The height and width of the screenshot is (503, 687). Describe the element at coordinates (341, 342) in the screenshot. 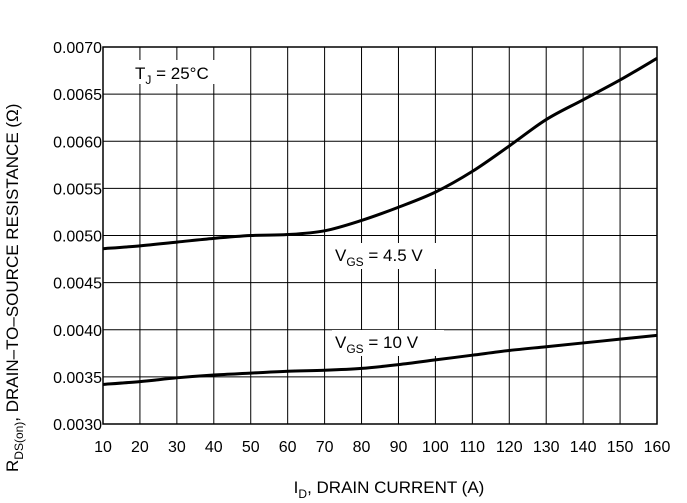

I see `annotation-vgs10-main: V` at that location.